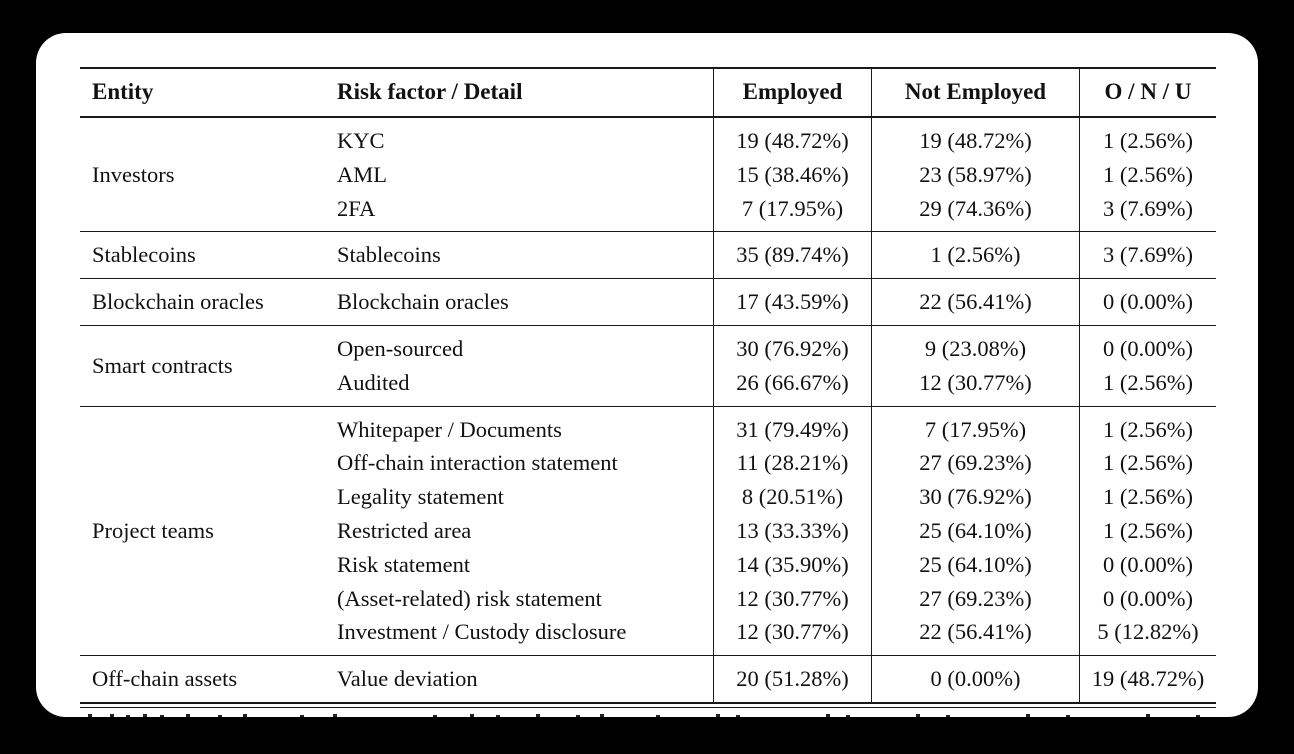  Describe the element at coordinates (469, 598) in the screenshot. I see `risk-detail-value: (Asset-related) risk statement` at that location.